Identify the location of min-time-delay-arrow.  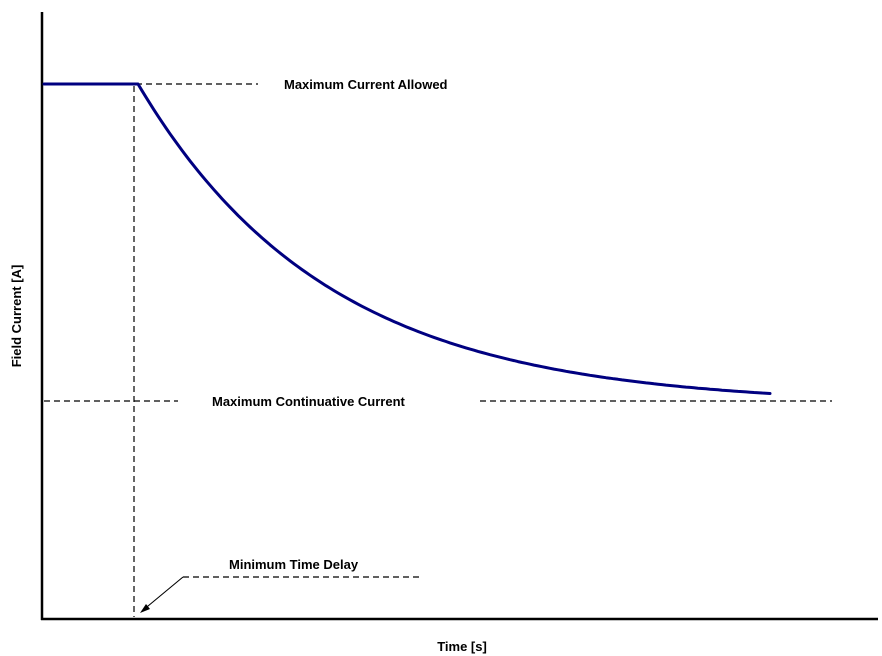
(162, 594).